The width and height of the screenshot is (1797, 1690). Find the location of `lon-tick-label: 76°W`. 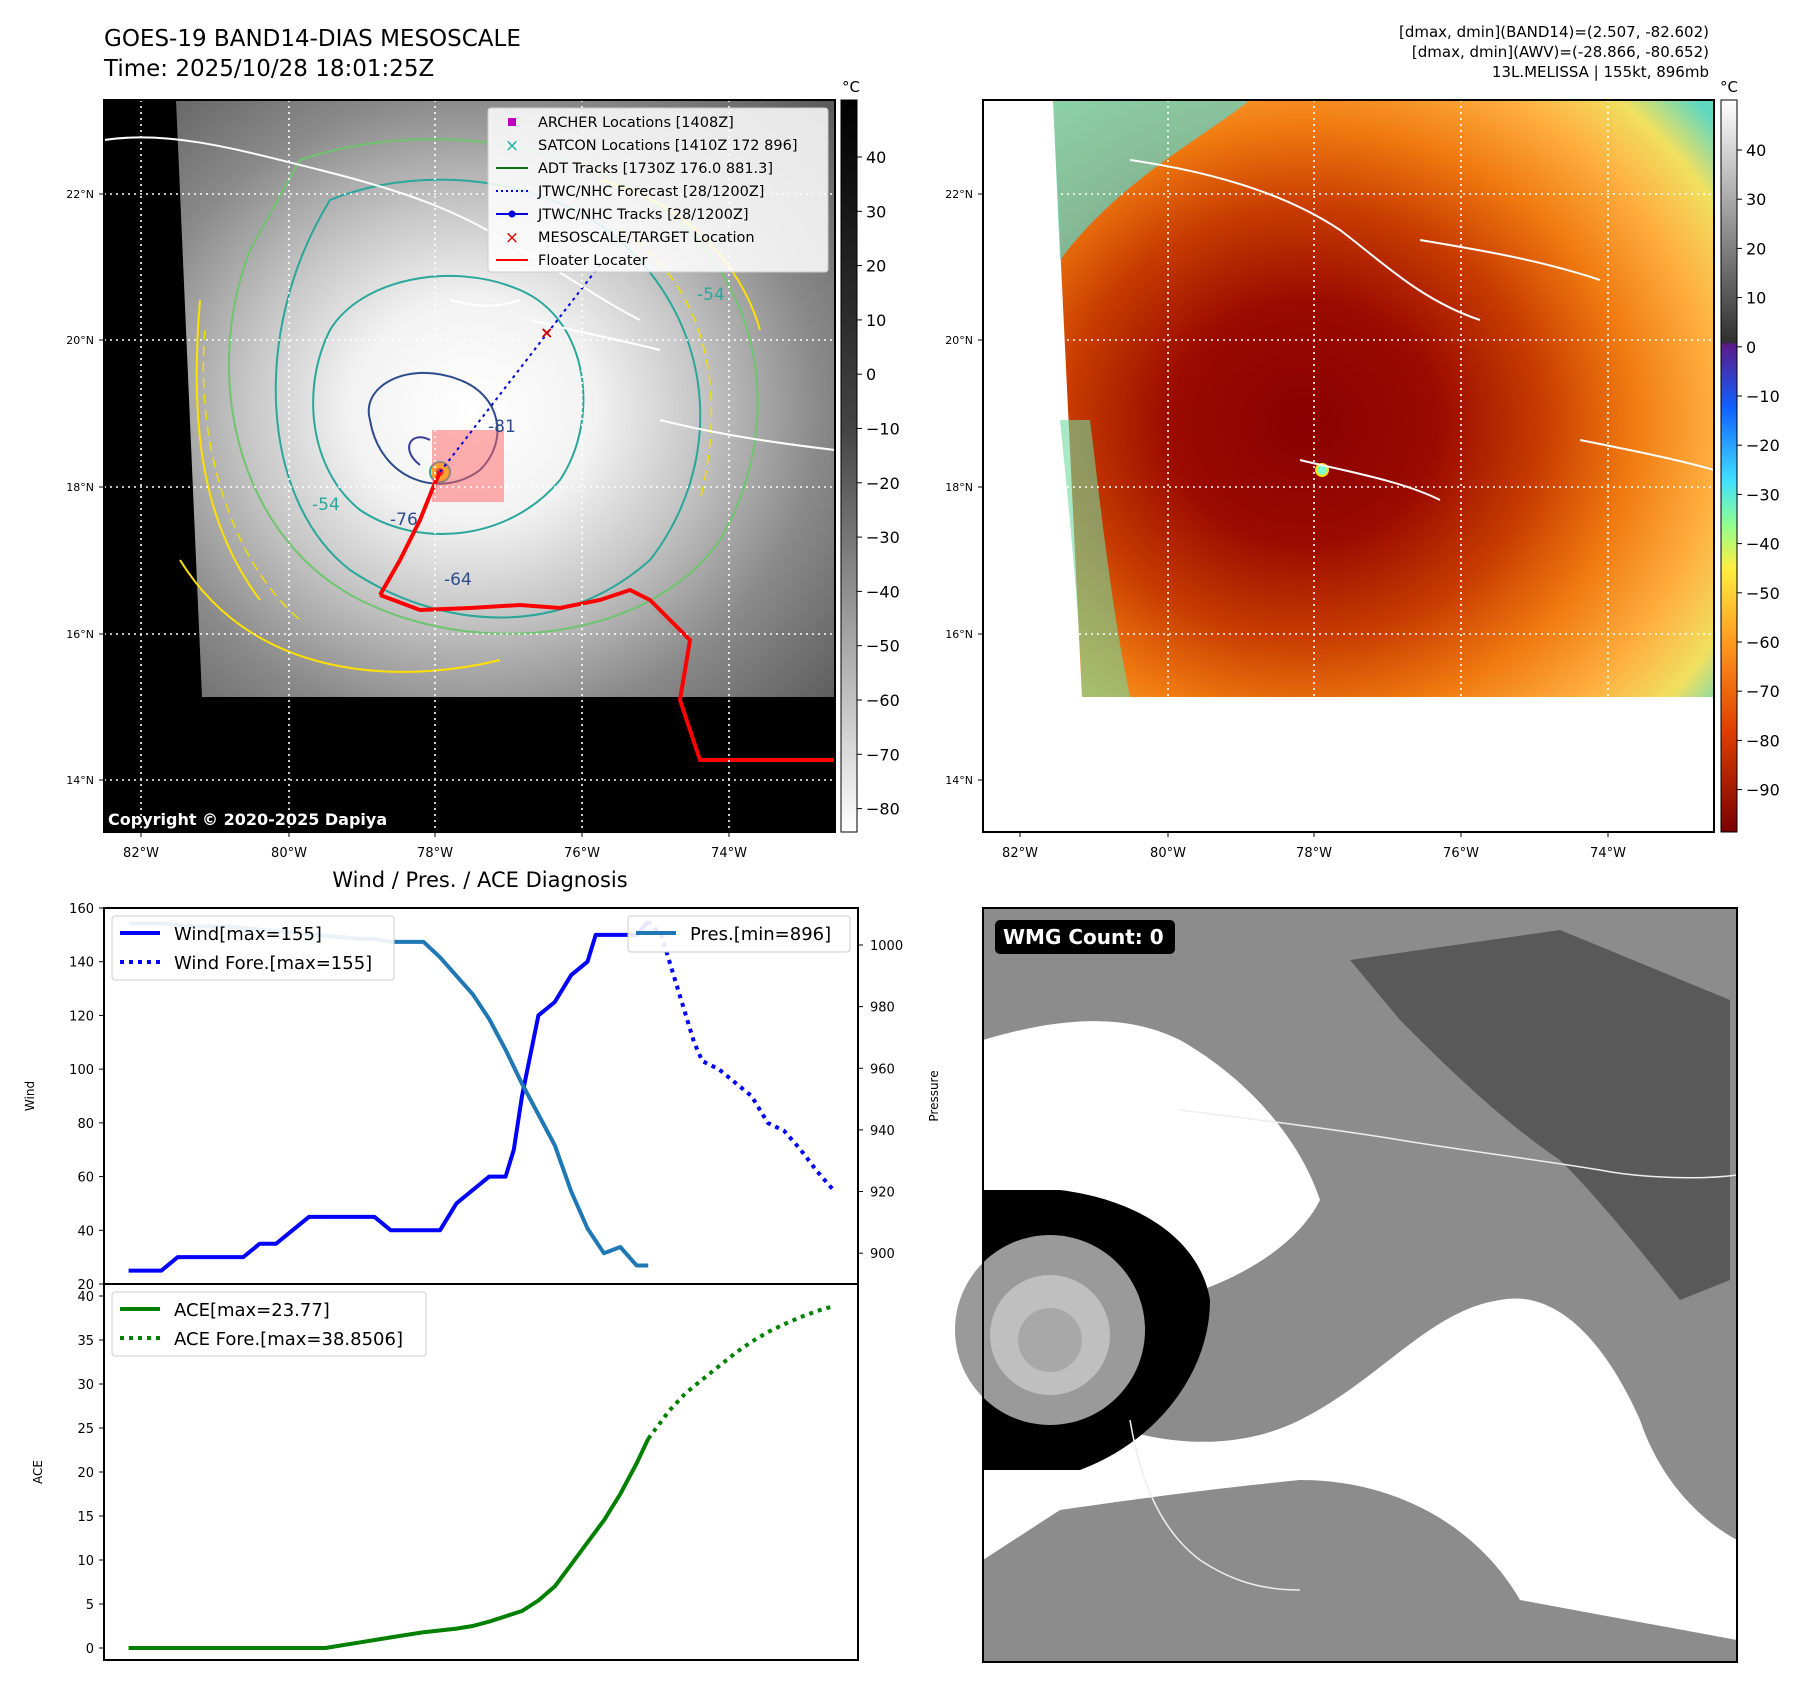

lon-tick-label: 76°W is located at coordinates (1461, 853).